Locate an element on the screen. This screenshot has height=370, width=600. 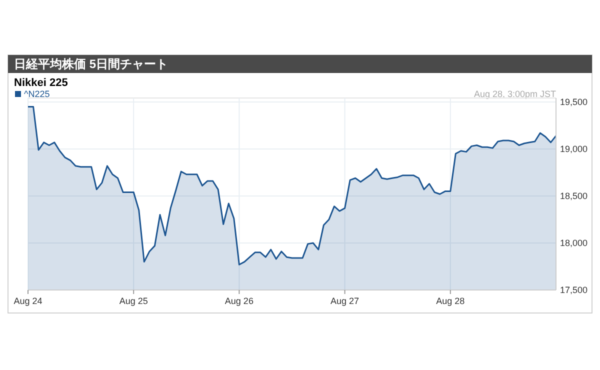
chart-subtitle: Nikkei 225 is located at coordinates (41, 83).